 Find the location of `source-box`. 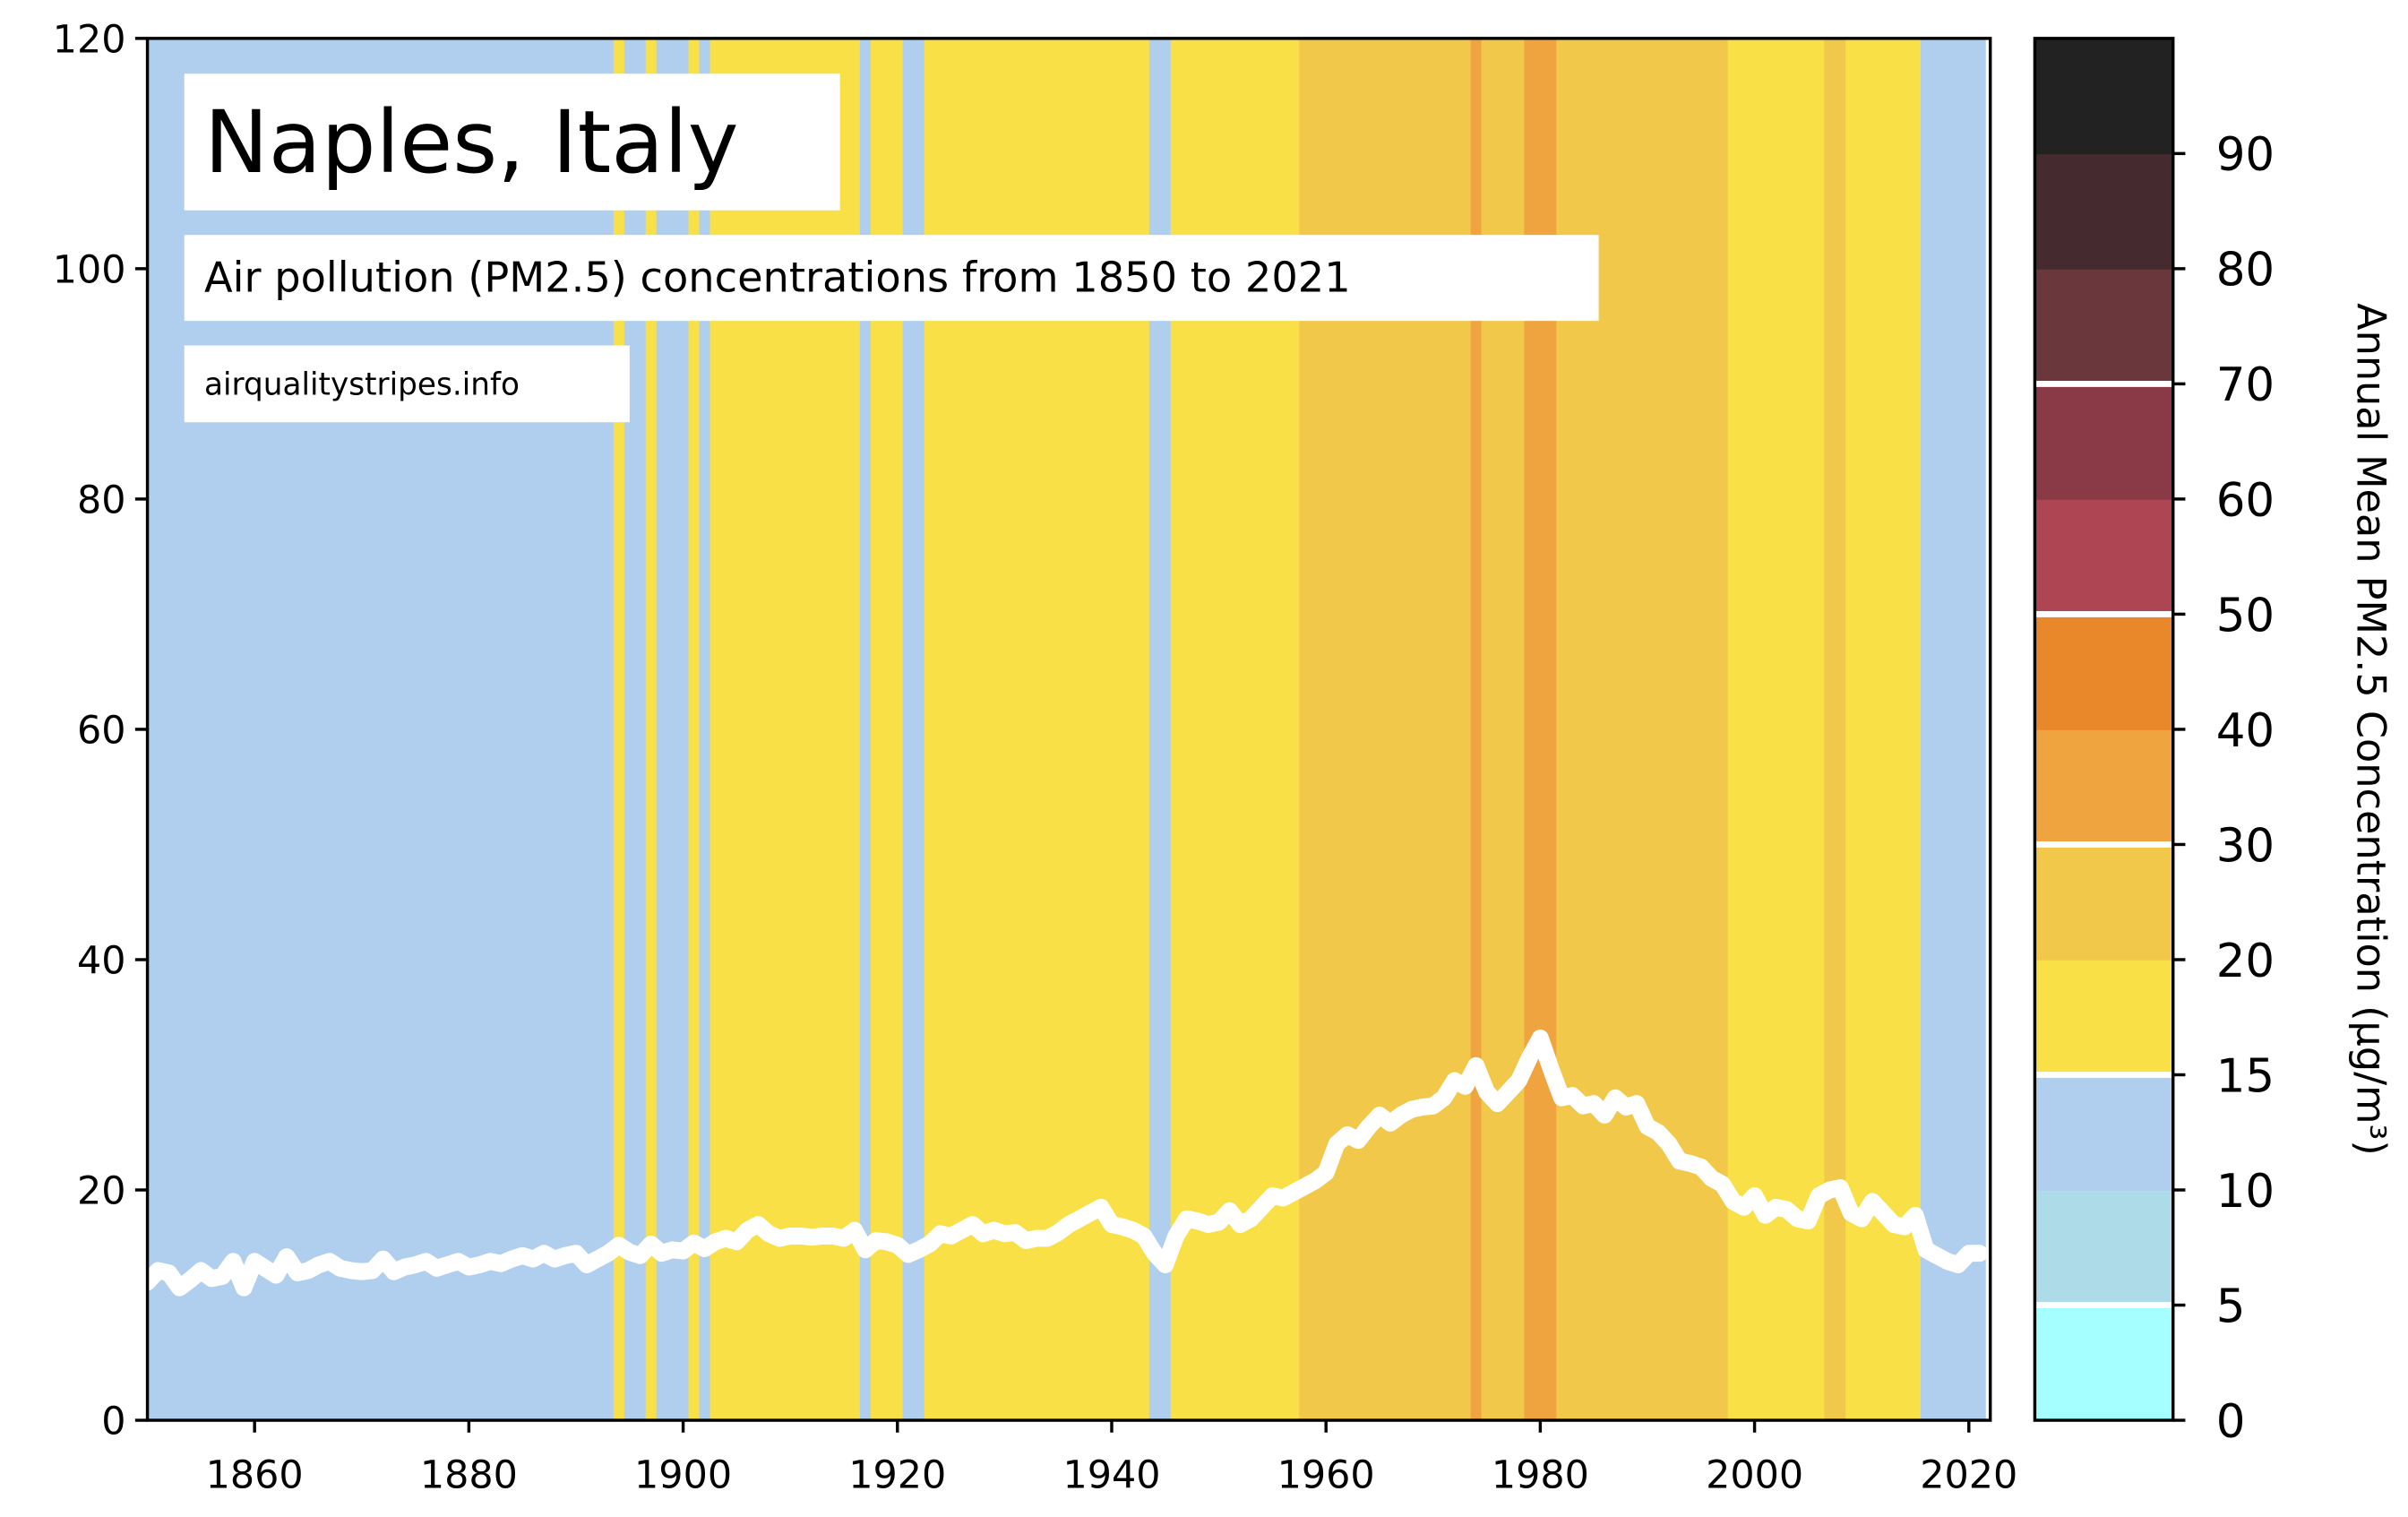

source-box is located at coordinates (407, 384).